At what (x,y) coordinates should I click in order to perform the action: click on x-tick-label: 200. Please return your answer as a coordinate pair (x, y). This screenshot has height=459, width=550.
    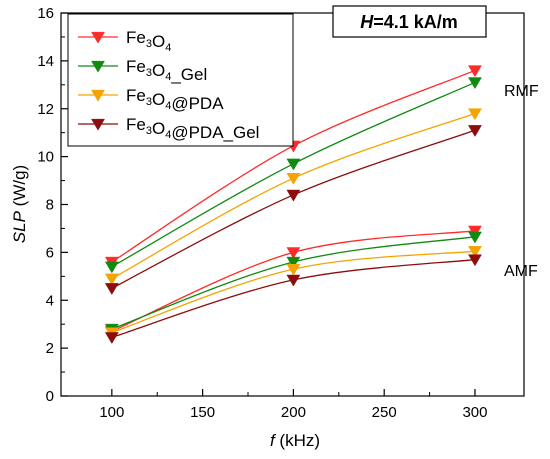
    Looking at the image, I should click on (293, 412).